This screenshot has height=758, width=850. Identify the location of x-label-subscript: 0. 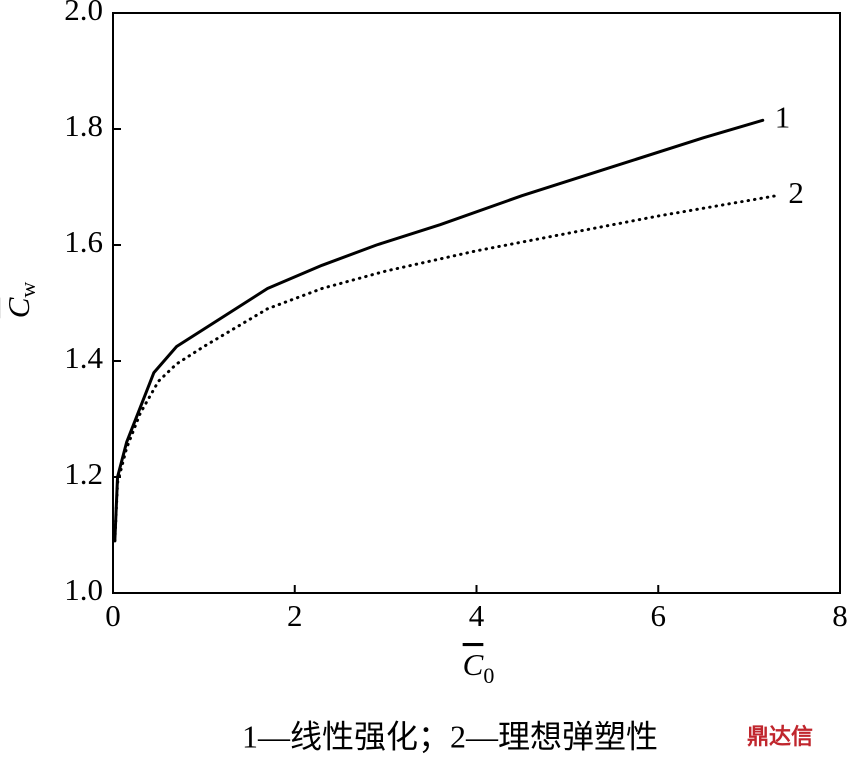
(488, 675).